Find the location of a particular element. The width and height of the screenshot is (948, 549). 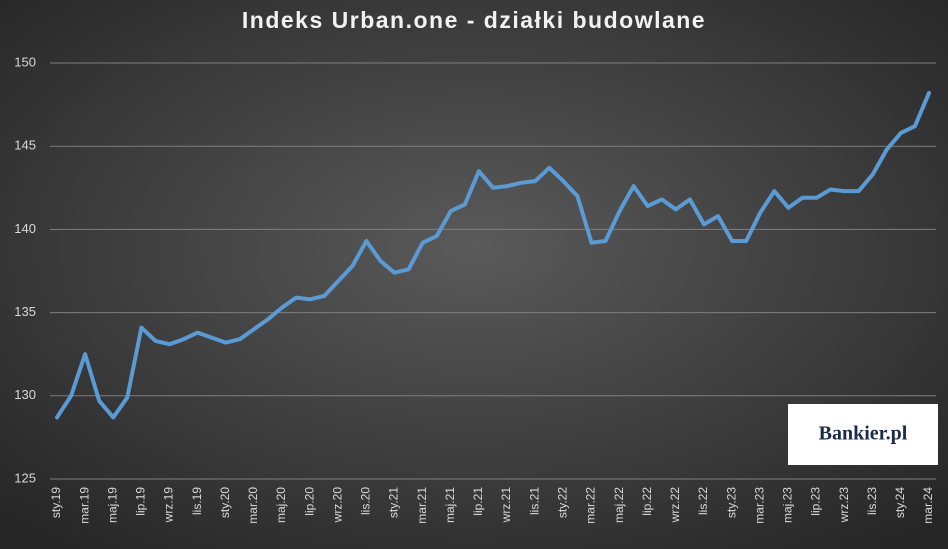

x-tick-label: wrz.22 is located at coordinates (675, 505).